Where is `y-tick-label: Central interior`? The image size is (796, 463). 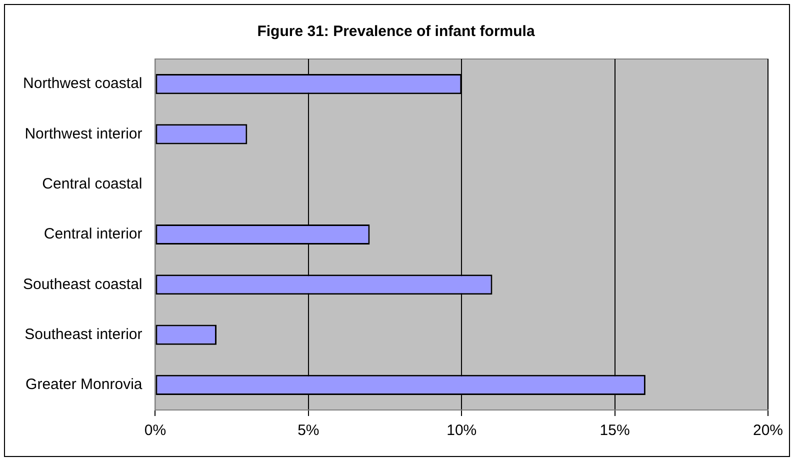
y-tick-label: Central interior is located at coordinates (93, 234).